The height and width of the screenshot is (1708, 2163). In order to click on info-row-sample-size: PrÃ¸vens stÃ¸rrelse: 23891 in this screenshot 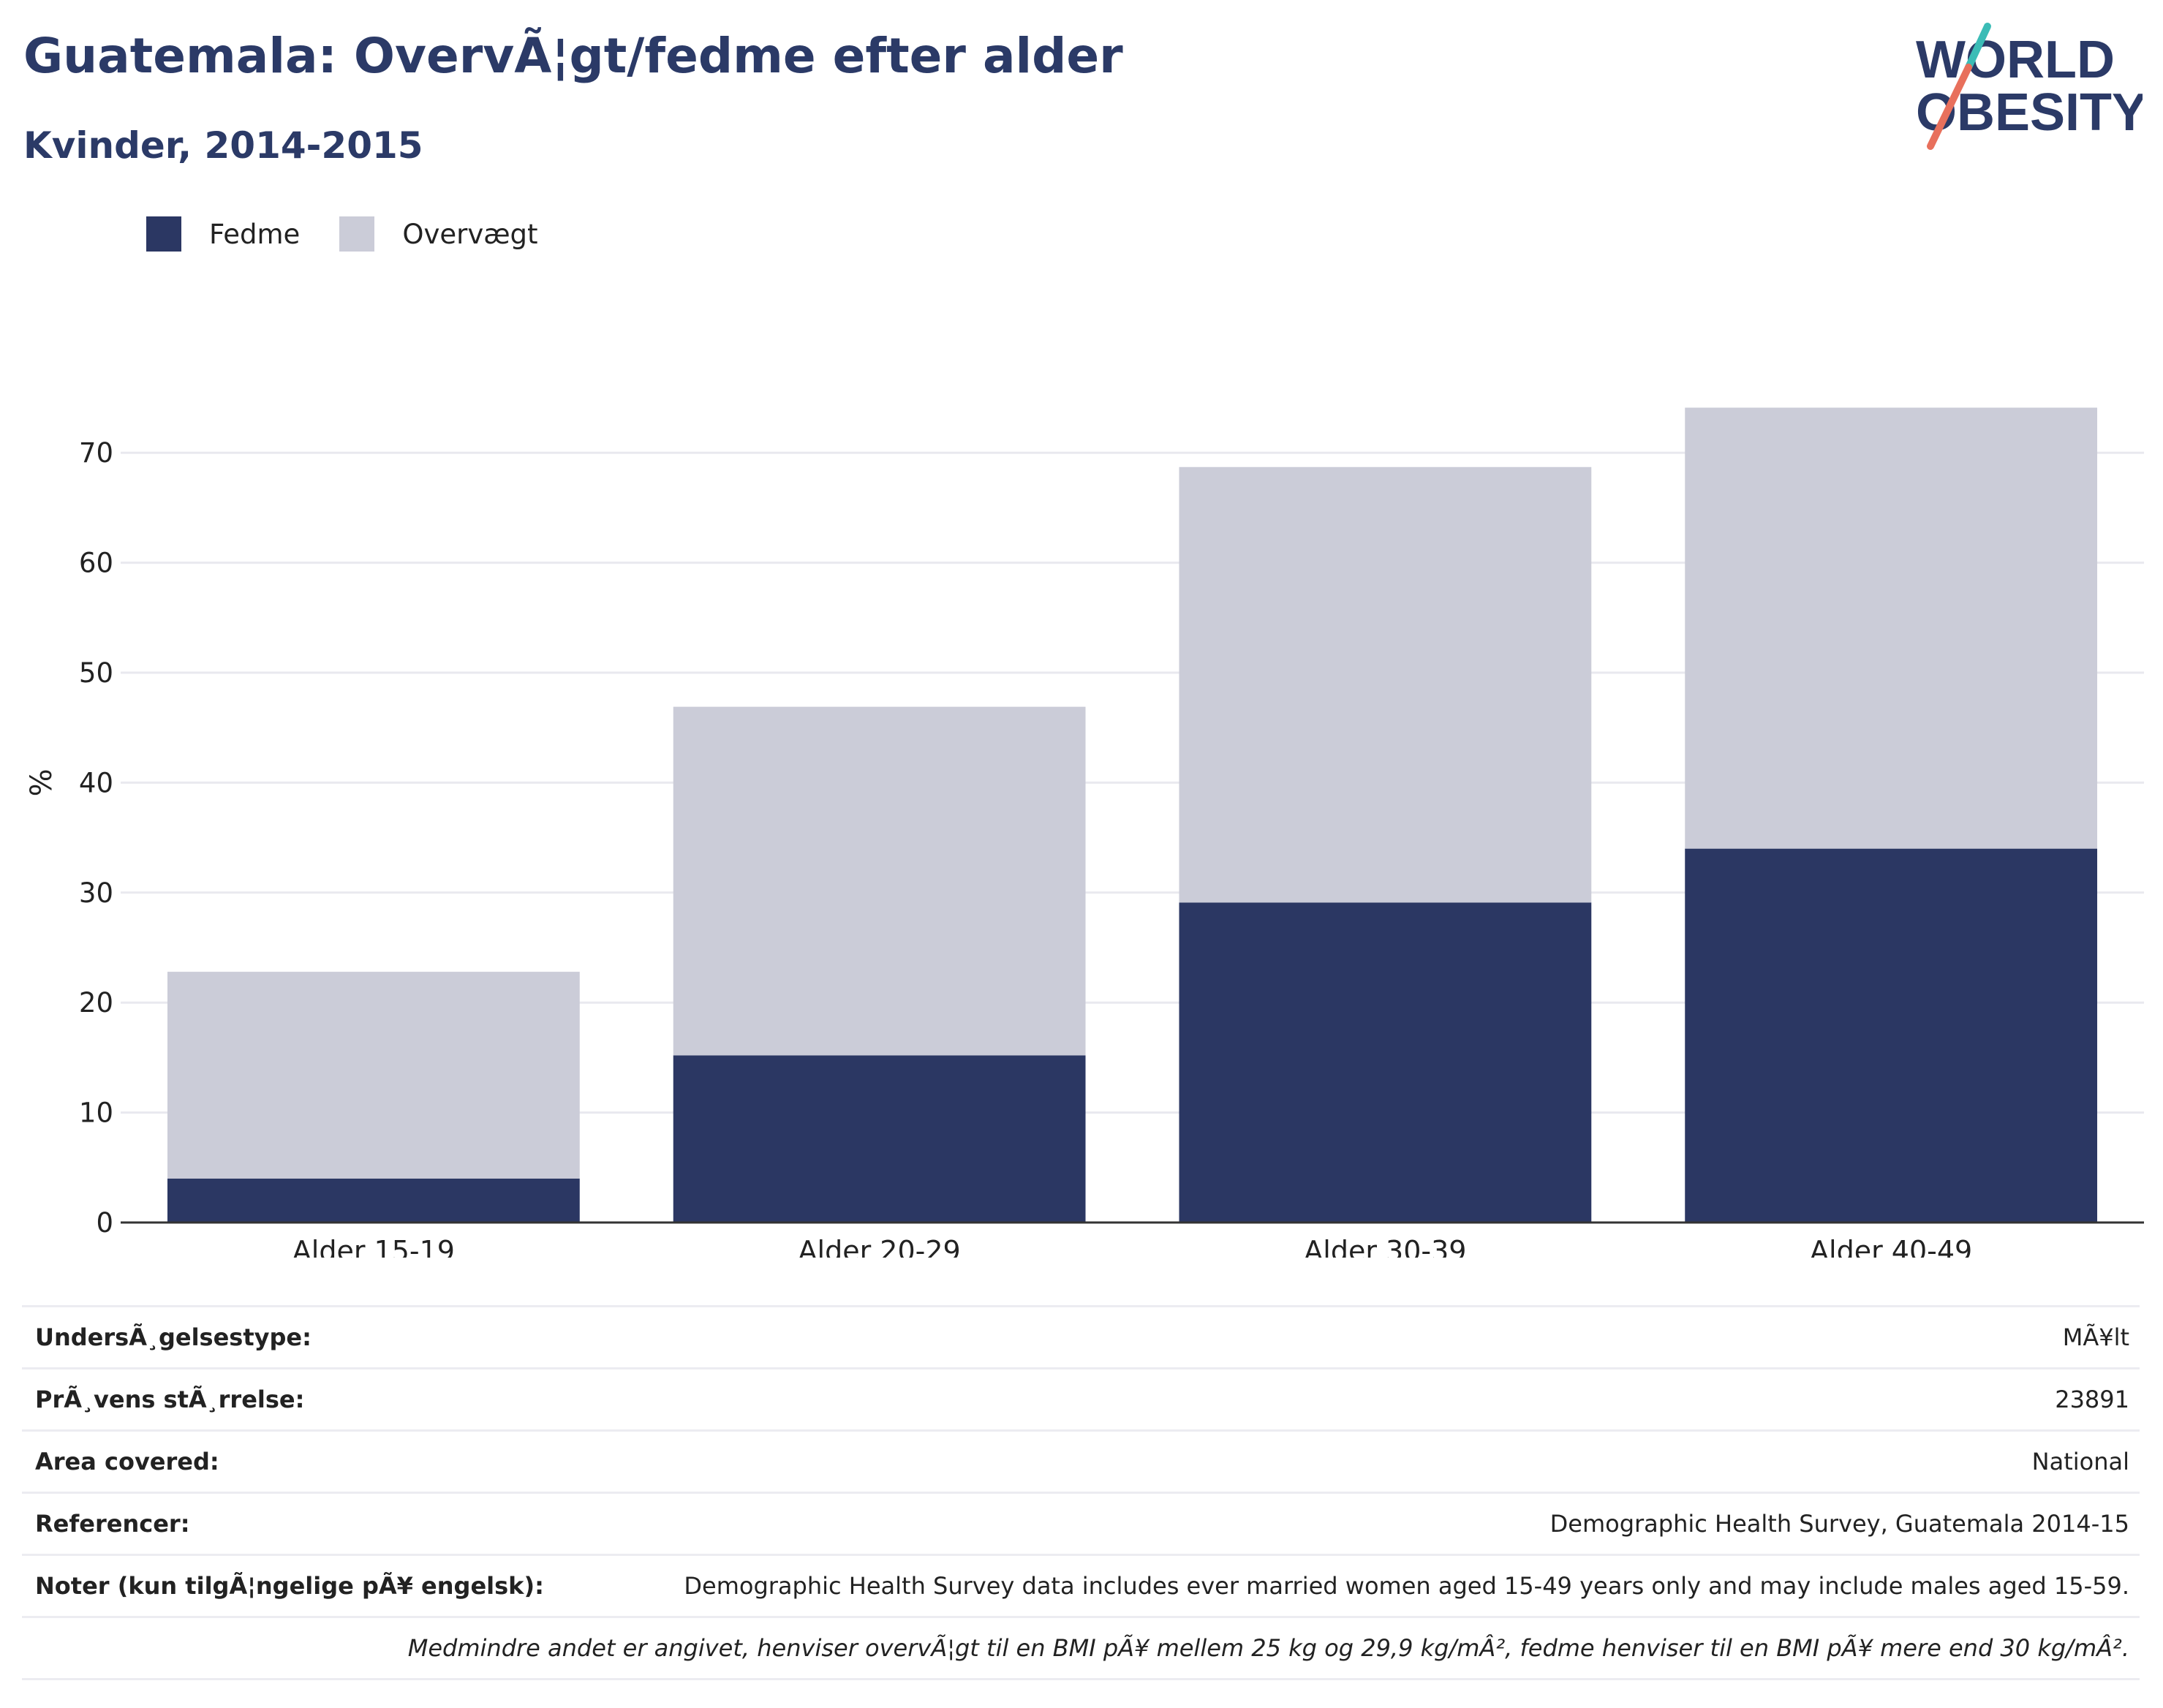, I will do `click(1081, 1398)`.